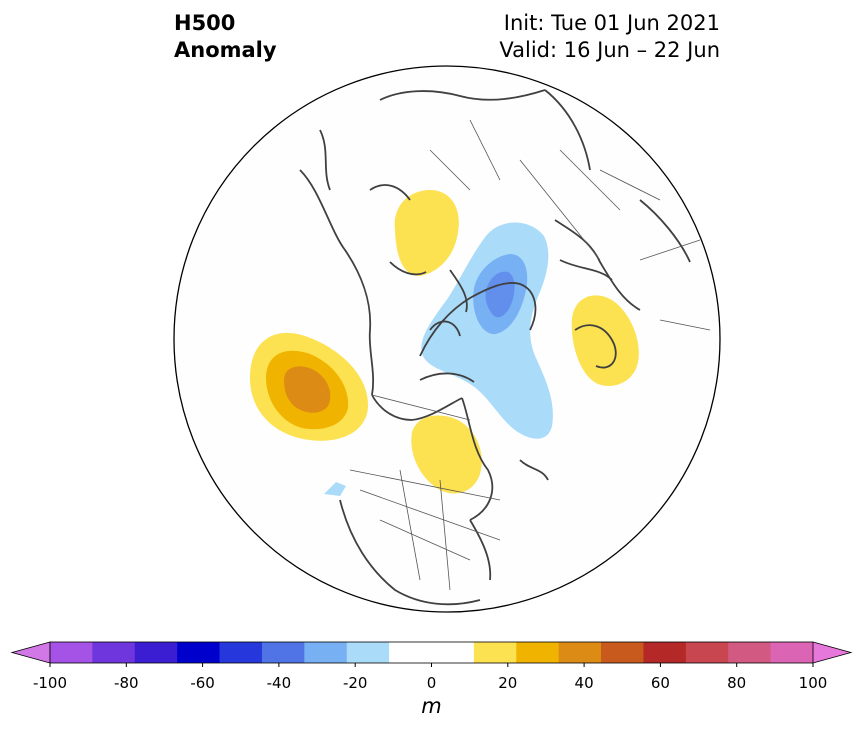  Describe the element at coordinates (426, 233) in the screenshot. I see `positive-anomaly-siberia` at that location.